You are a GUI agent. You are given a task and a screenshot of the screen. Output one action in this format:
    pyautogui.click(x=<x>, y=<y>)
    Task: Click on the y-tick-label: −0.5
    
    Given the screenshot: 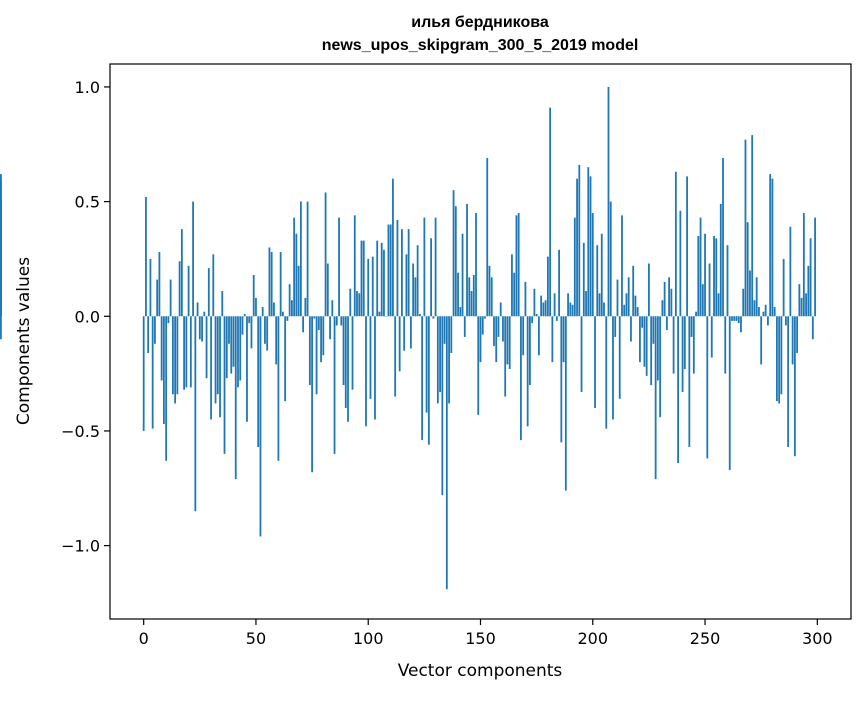 What is the action you would take?
    pyautogui.click(x=80, y=431)
    